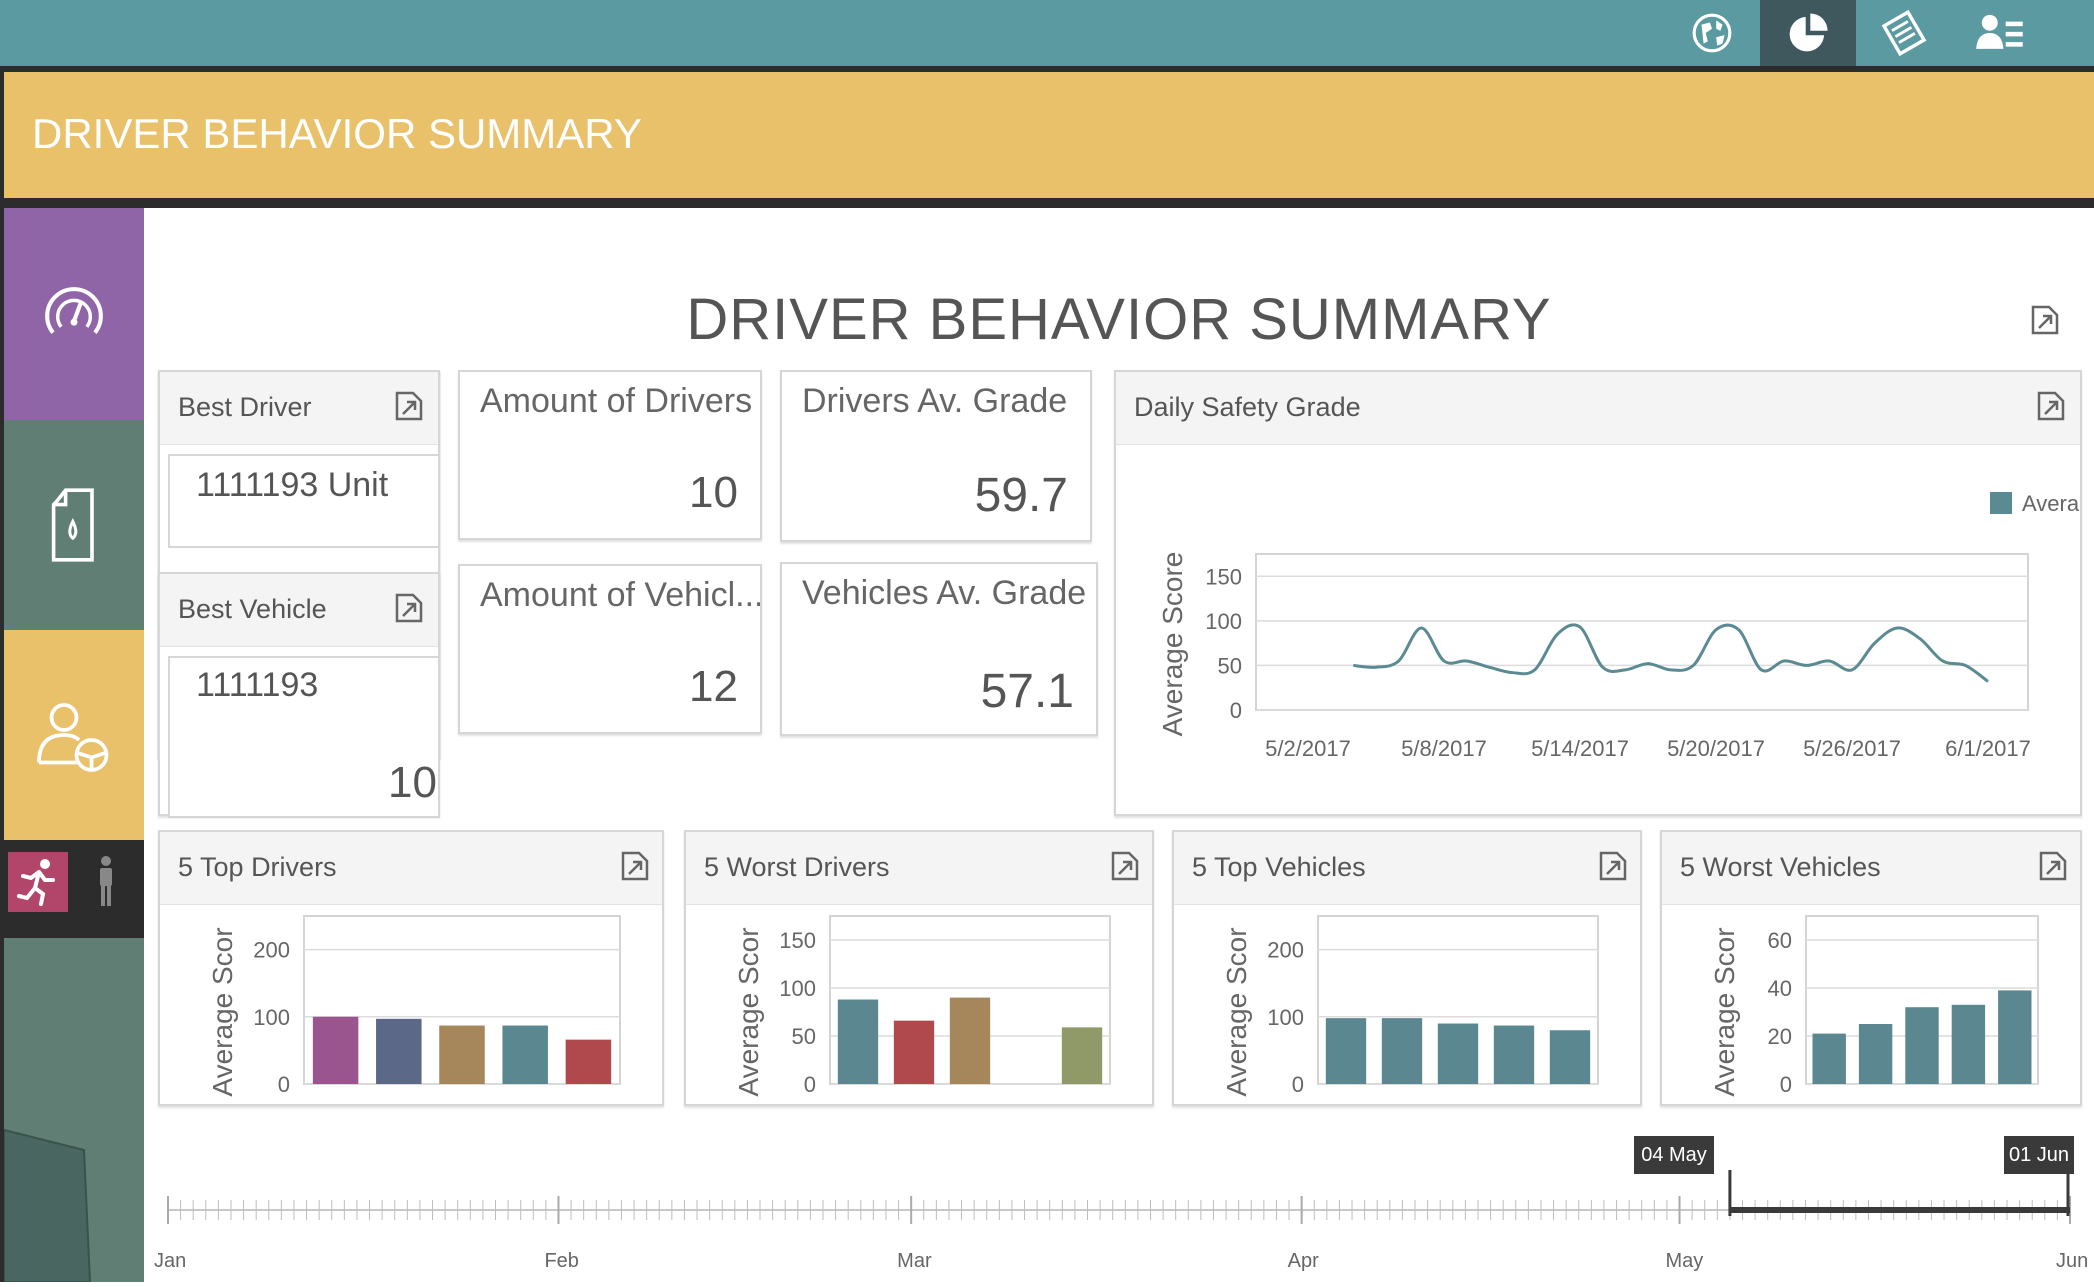 This screenshot has width=2094, height=1287. Describe the element at coordinates (2072, 1261) in the screenshot. I see `timeline-month-label: Jun` at that location.